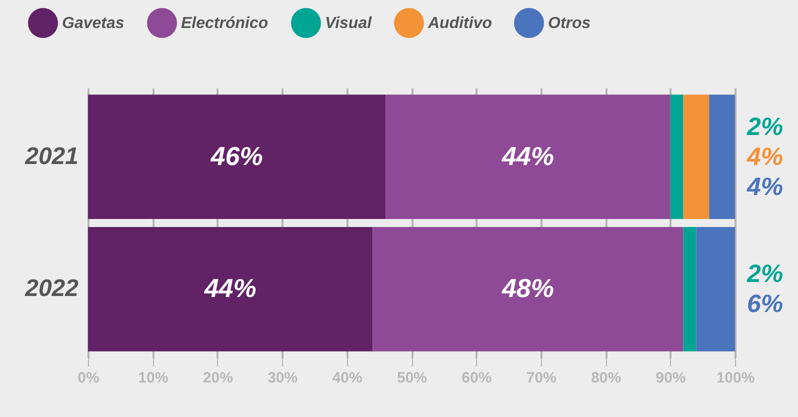 The width and height of the screenshot is (798, 417). I want to click on data-label: 48%, so click(527, 288).